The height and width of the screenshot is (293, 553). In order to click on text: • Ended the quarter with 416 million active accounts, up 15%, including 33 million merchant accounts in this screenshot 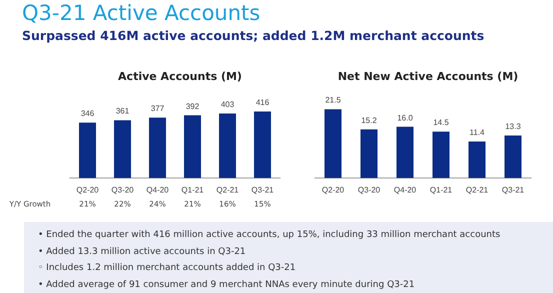, I will do `click(270, 235)`.